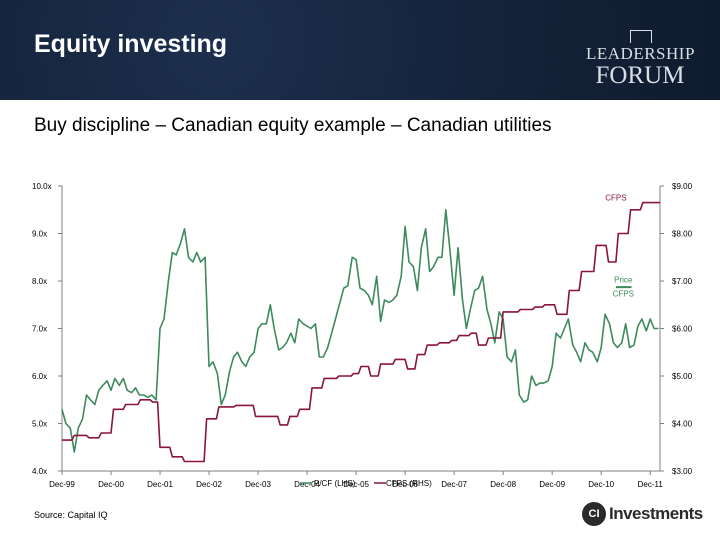 Image resolution: width=720 pixels, height=540 pixels. What do you see at coordinates (682, 281) in the screenshot?
I see `y-right-tick-label: $7.00` at bounding box center [682, 281].